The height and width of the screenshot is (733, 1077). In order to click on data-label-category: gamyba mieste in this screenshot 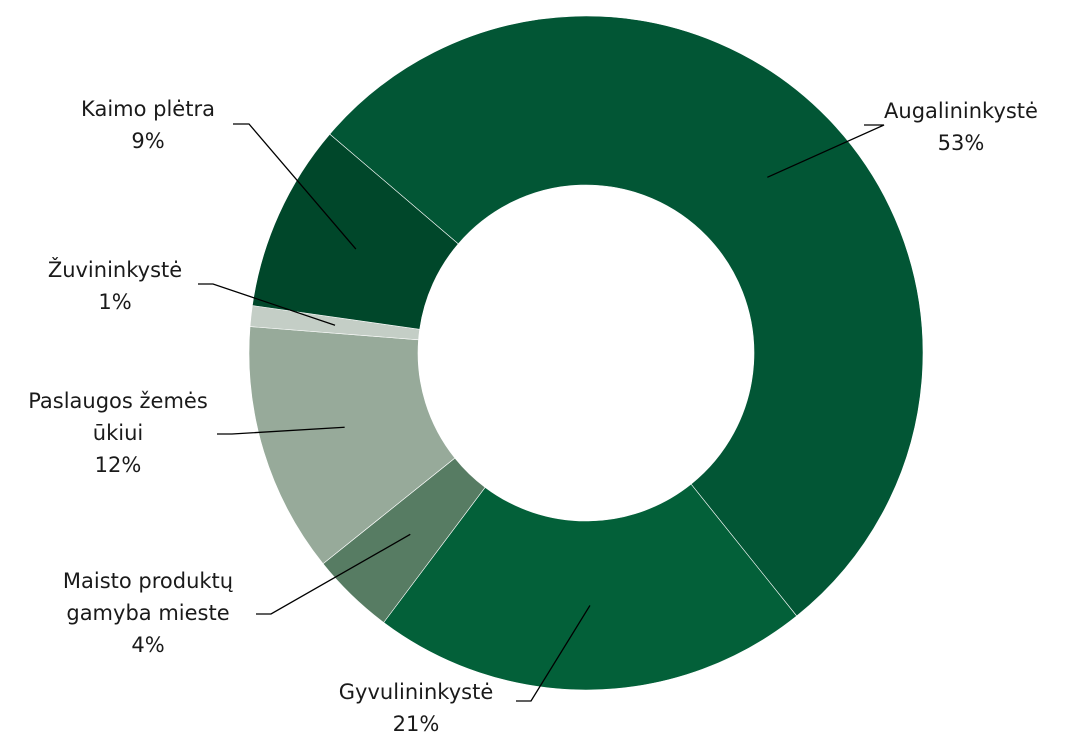, I will do `click(147, 613)`.